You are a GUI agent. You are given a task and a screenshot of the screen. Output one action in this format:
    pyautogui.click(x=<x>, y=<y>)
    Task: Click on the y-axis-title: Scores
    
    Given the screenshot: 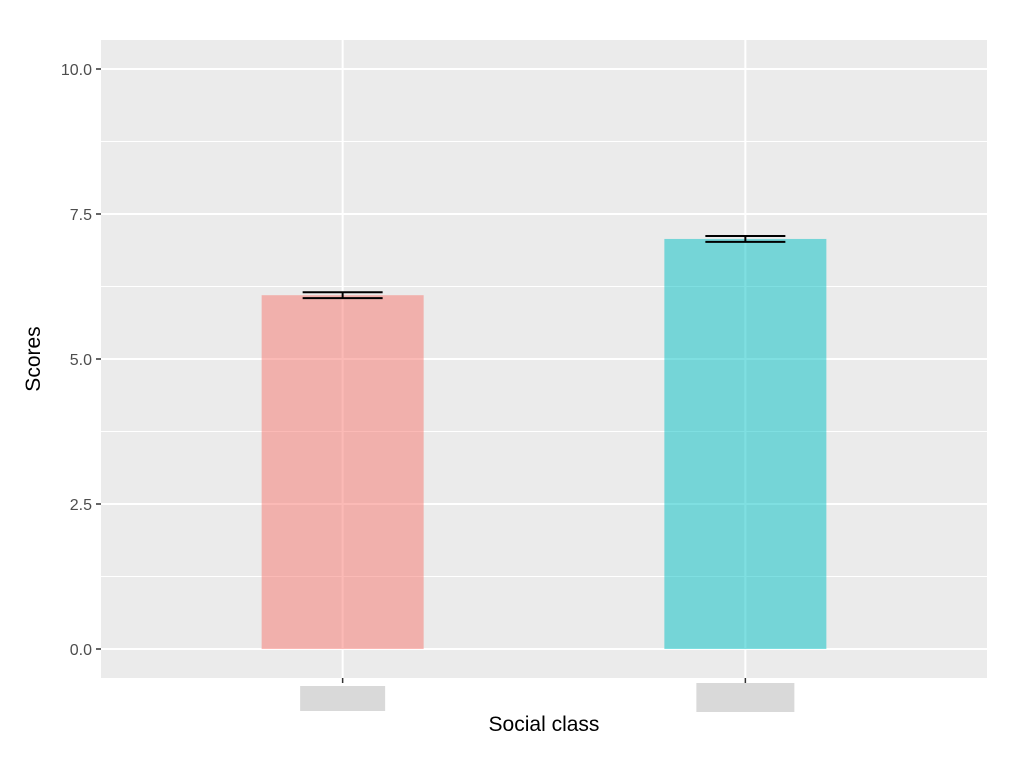 What is the action you would take?
    pyautogui.click(x=33, y=358)
    